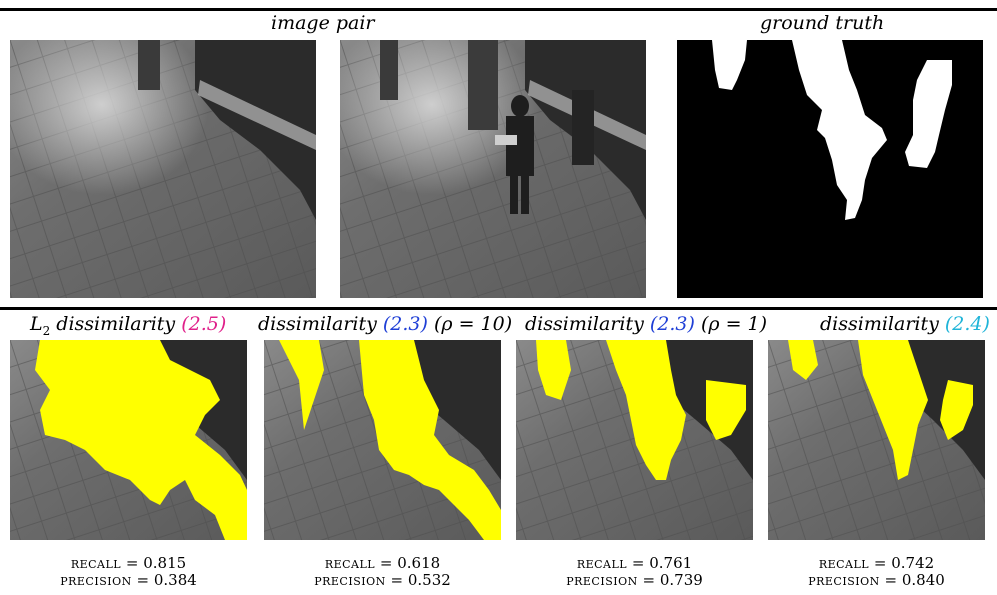 This screenshot has height=595, width=997. I want to click on ground-truth-mask, so click(830, 169).